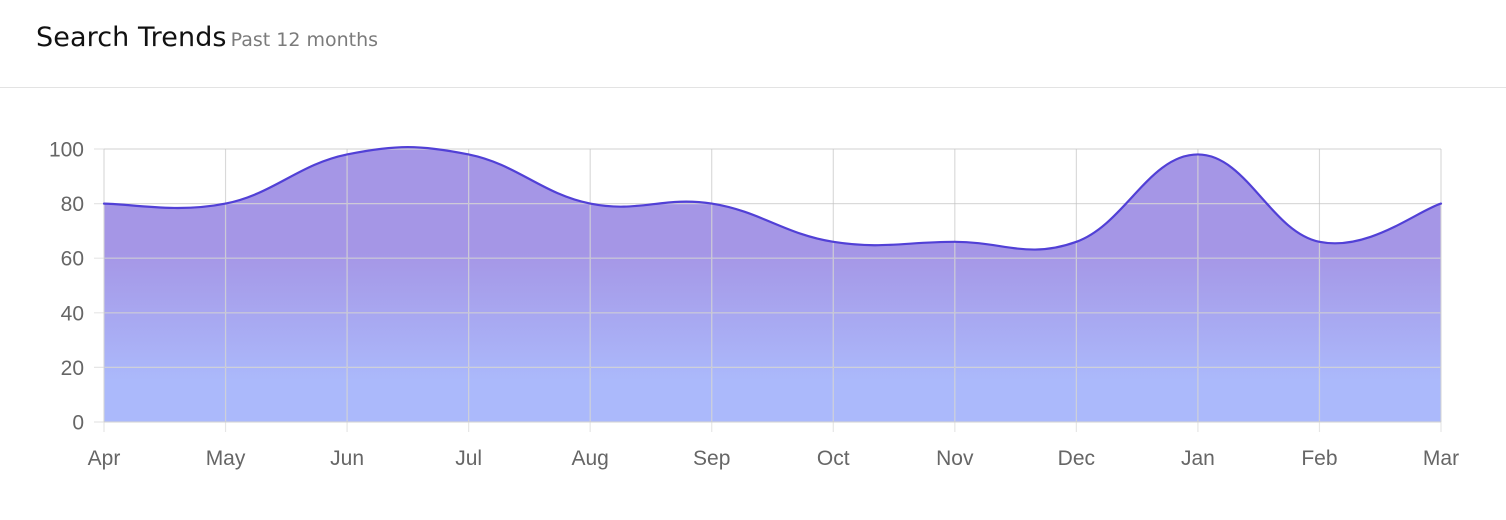 Image resolution: width=1506 pixels, height=520 pixels. I want to click on y-tick-label: 60, so click(72, 259).